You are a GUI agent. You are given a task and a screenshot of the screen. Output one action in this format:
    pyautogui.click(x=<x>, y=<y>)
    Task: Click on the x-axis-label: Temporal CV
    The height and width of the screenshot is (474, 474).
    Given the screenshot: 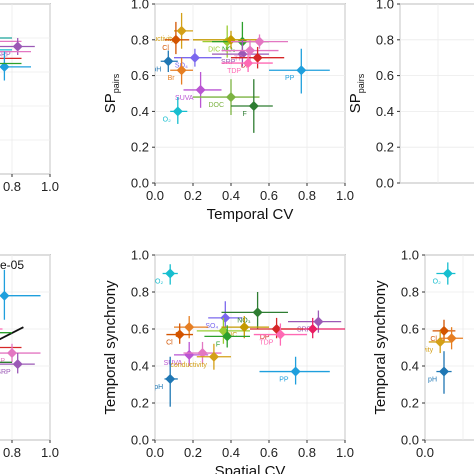 What is the action you would take?
    pyautogui.click(x=250, y=214)
    